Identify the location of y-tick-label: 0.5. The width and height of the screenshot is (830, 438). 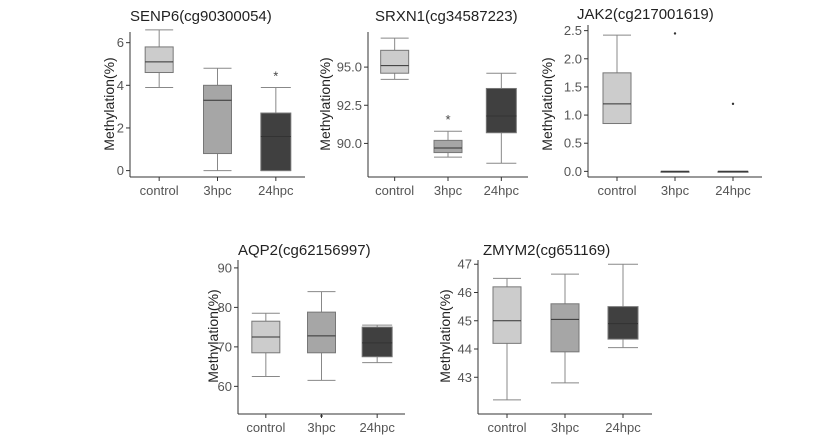
(573, 143).